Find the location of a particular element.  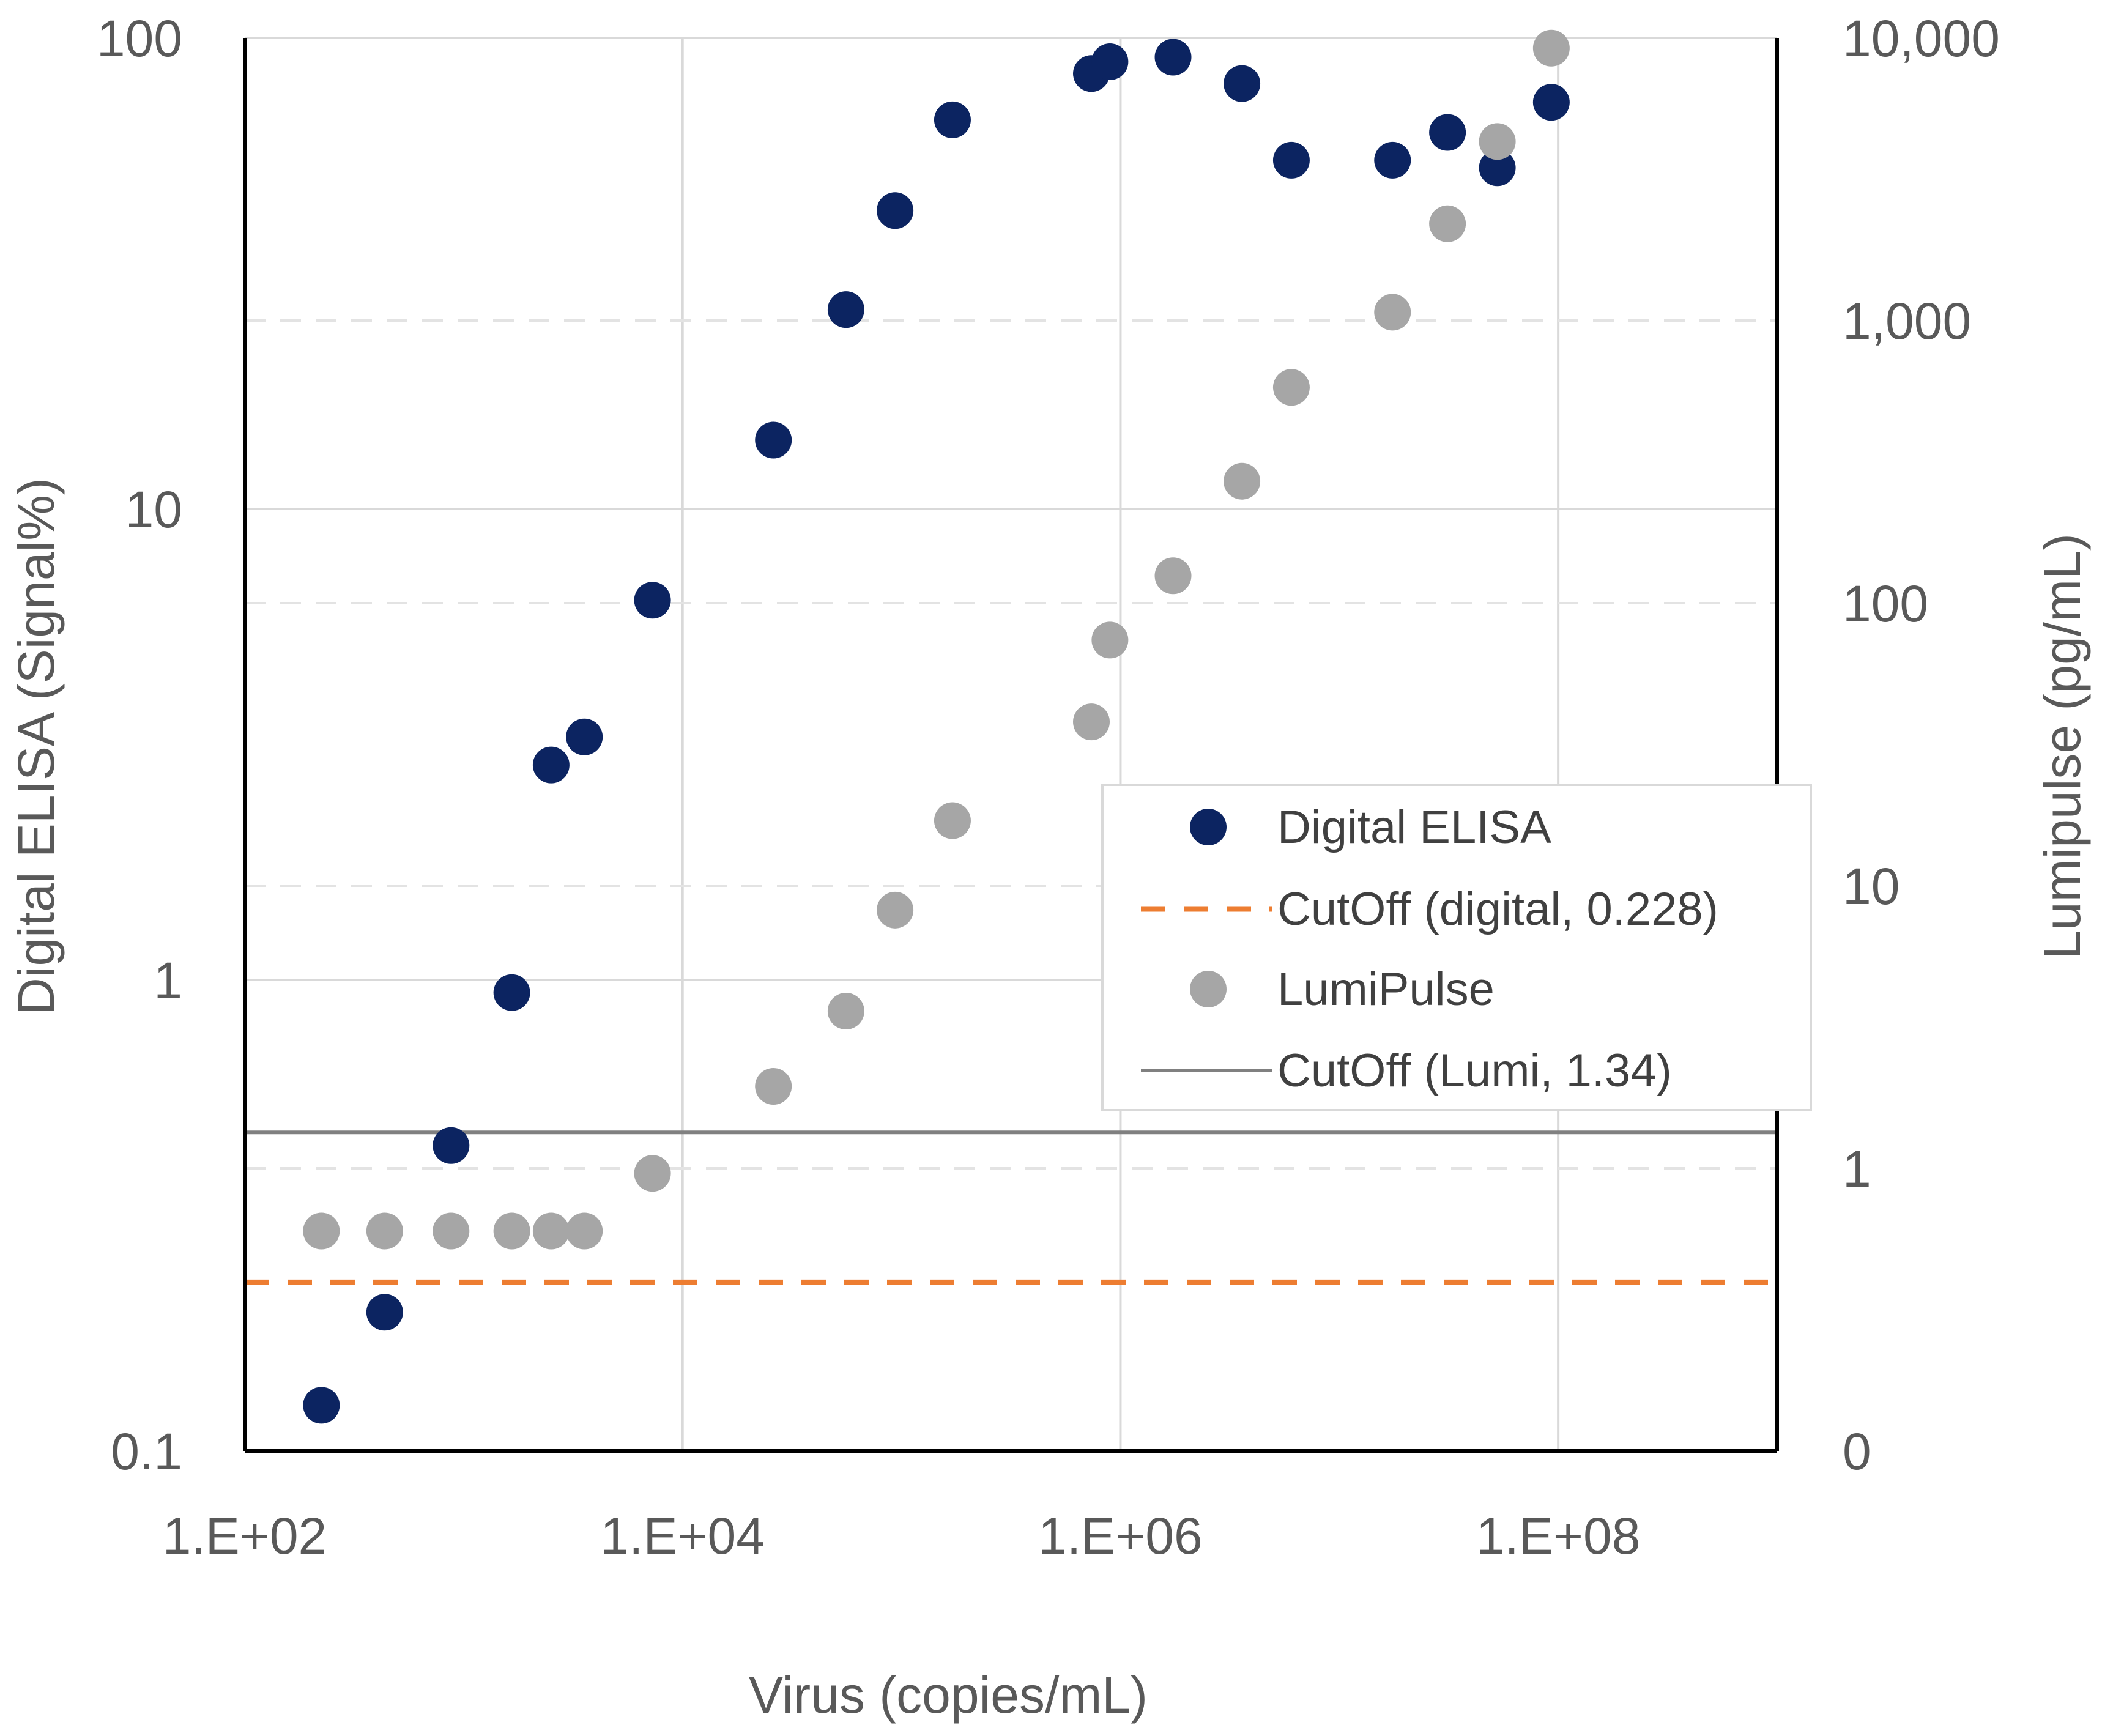

x-tick-label-0: 1.E+02 is located at coordinates (245, 1536).